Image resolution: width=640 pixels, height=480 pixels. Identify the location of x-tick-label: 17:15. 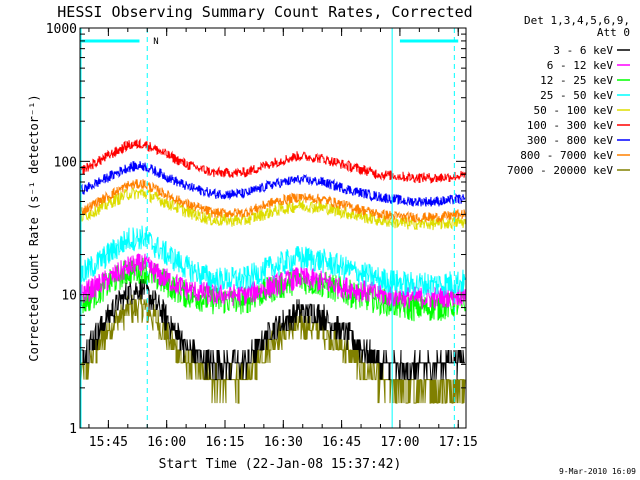
(458, 442).